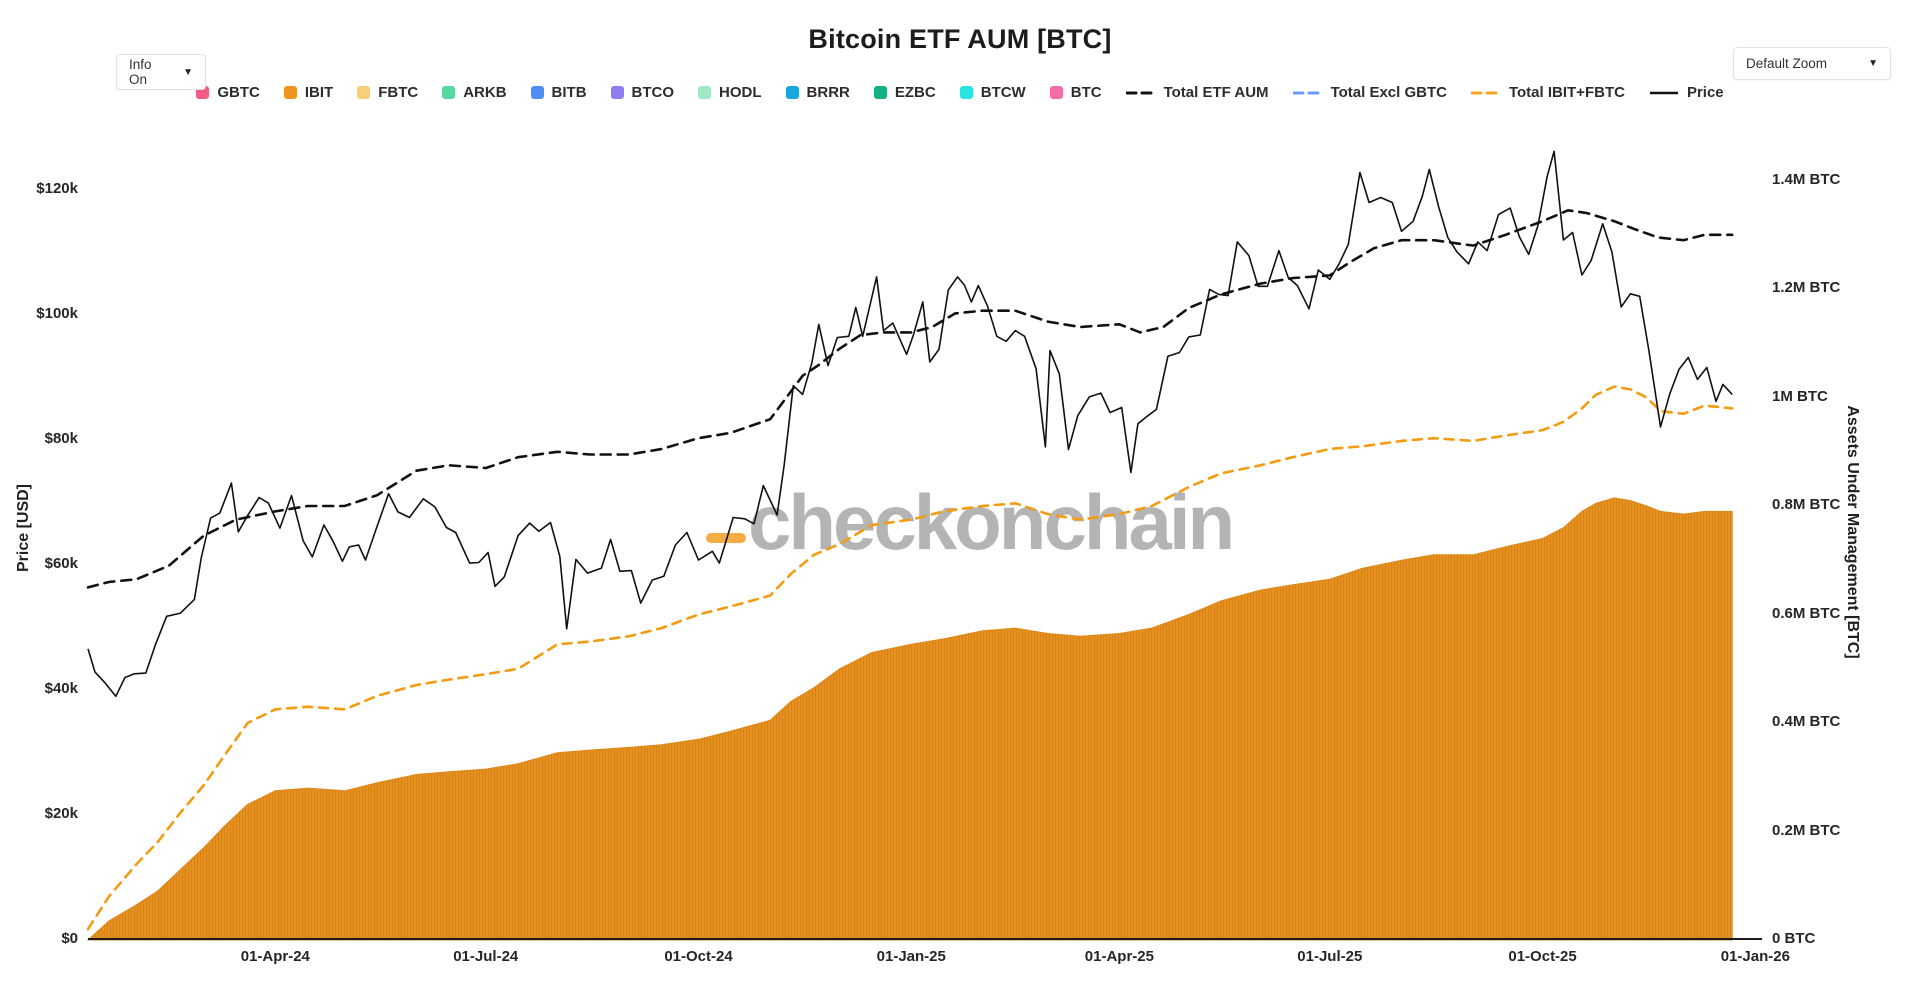 The image size is (1920, 992). What do you see at coordinates (61, 563) in the screenshot?
I see `left-axis-tick: $60k` at bounding box center [61, 563].